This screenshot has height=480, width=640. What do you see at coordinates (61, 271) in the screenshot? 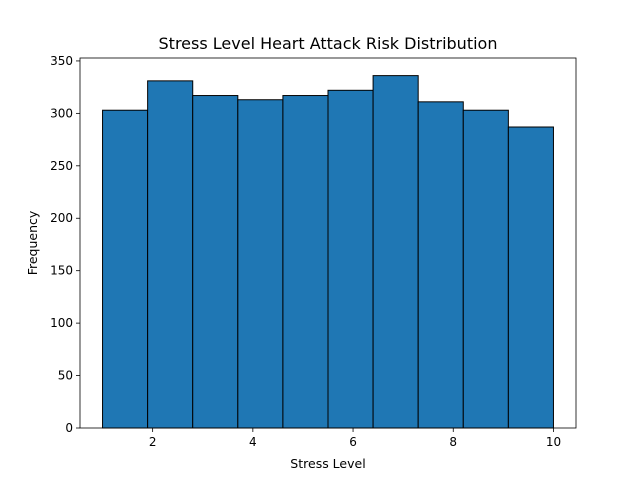
I see `y-tick-label: 150` at bounding box center [61, 271].